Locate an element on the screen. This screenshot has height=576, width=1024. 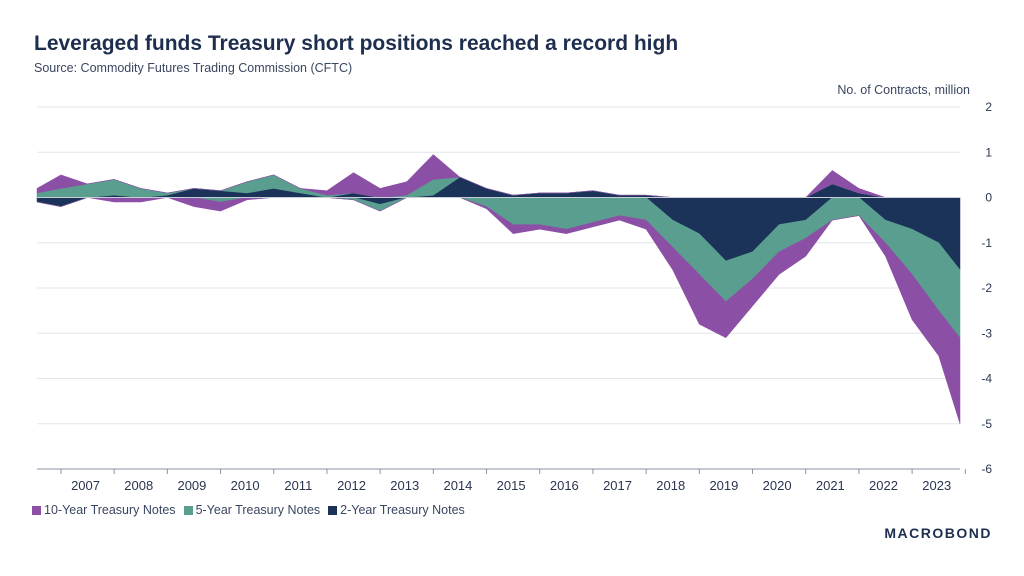
y-tick-label: -4 is located at coordinates (986, 379).